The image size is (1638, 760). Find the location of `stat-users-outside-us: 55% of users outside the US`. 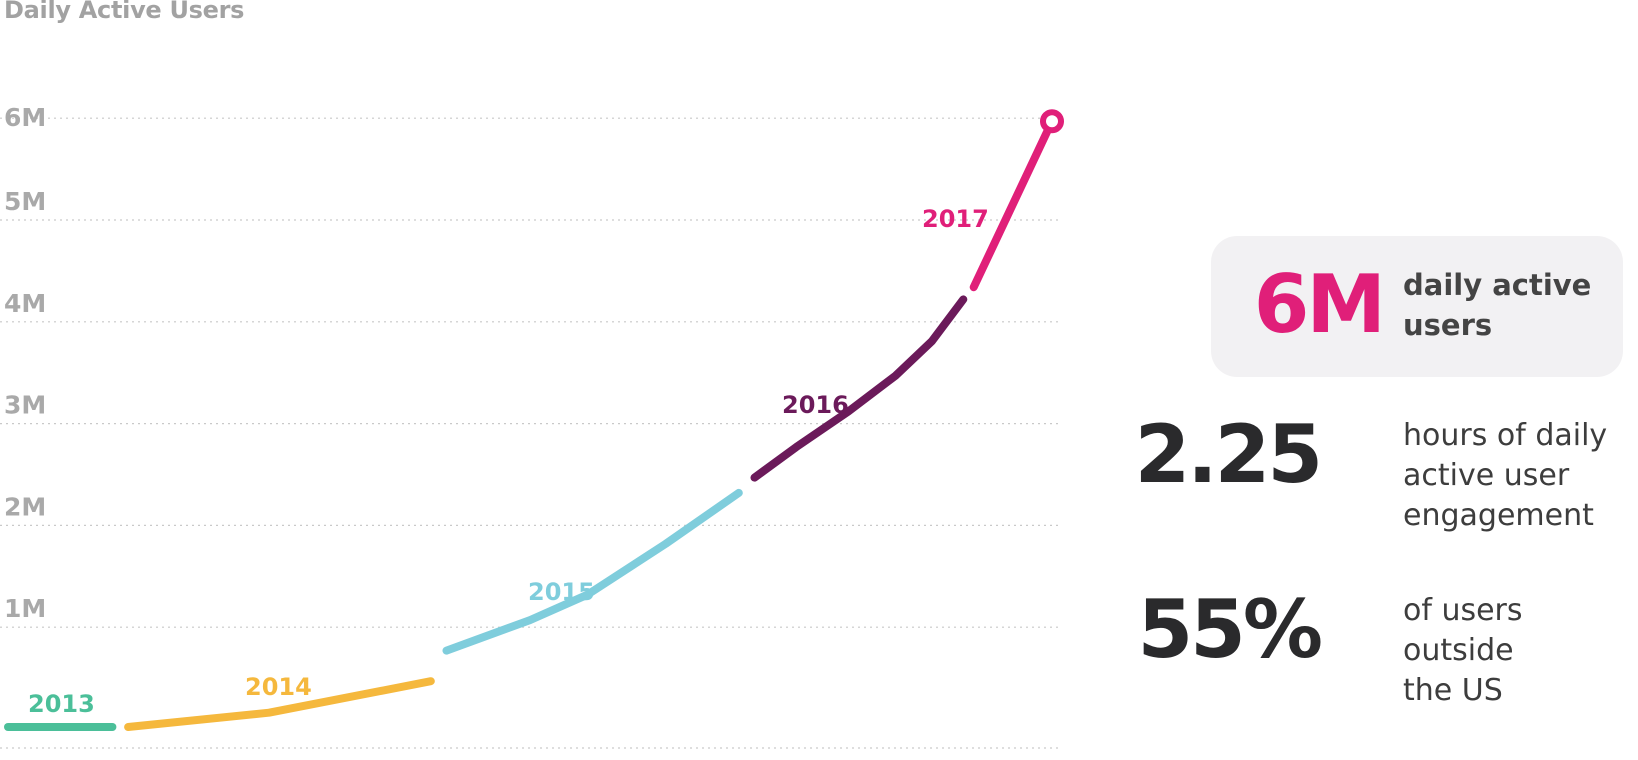

stat-users-outside-us: 55% of users outside the US is located at coordinates (1384, 647).